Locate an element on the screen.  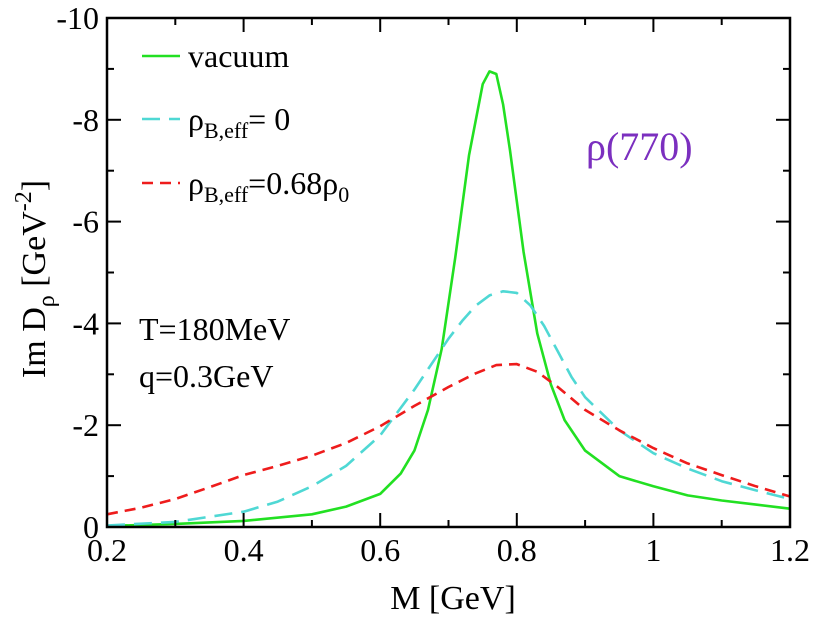
legend-label-vacuum: vacuum is located at coordinates (238, 56).